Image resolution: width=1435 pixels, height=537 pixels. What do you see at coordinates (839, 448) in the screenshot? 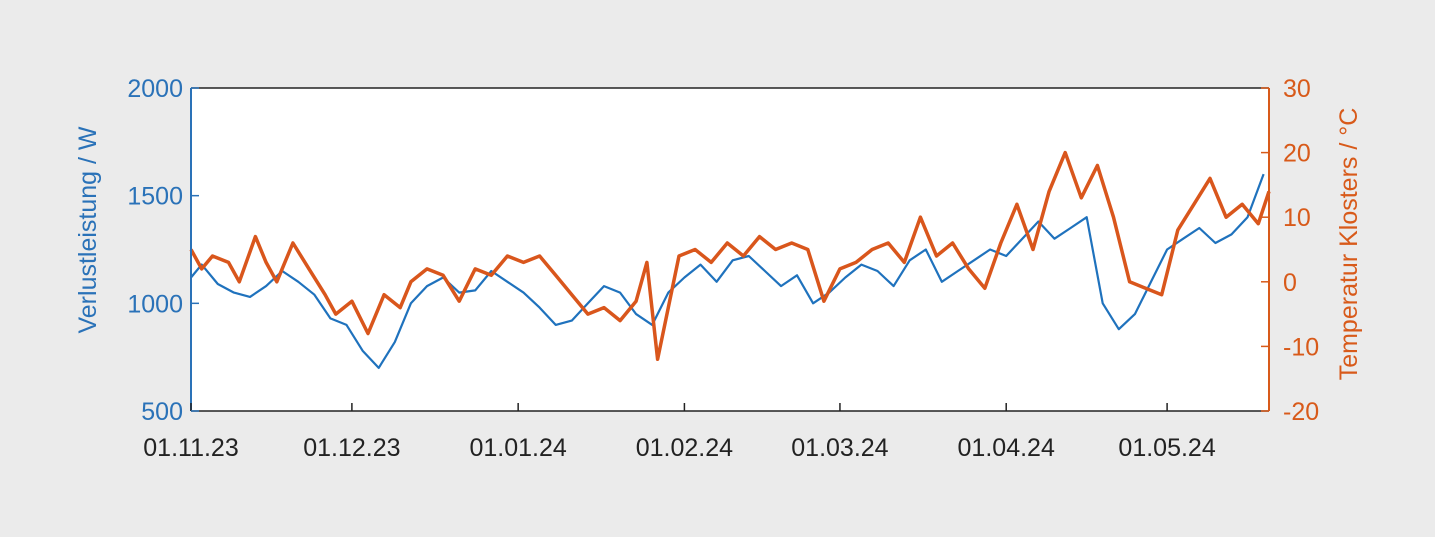
I see `x-tick-label: 01.03.24` at bounding box center [839, 448].